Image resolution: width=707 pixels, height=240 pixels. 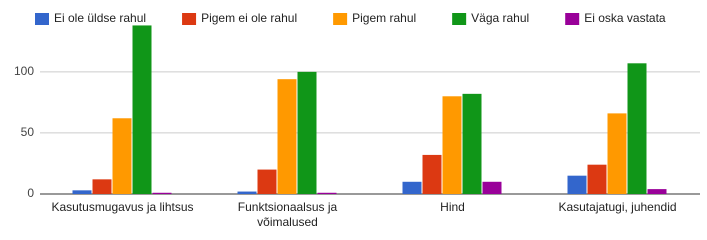 I want to click on legend-label: Pigem ei ole rahul, so click(x=249, y=18).